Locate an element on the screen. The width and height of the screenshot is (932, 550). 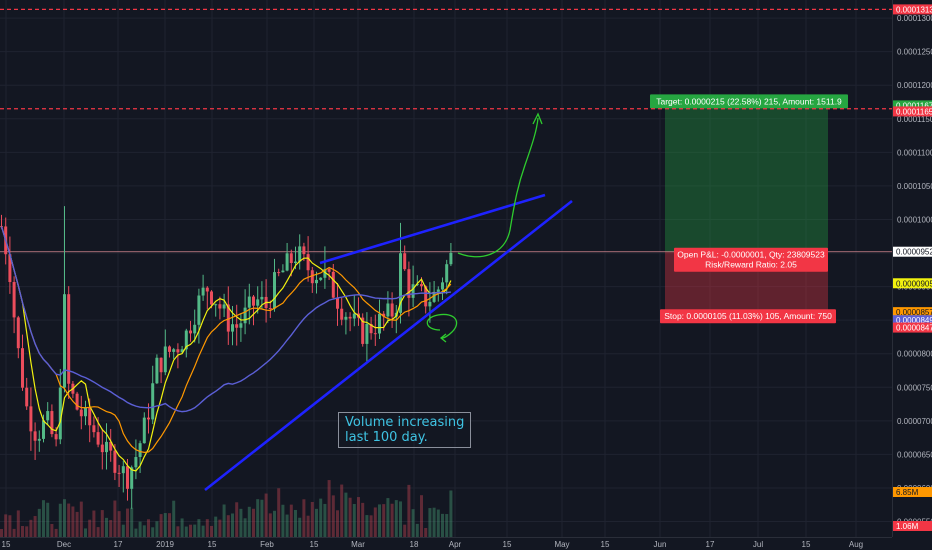
resistance-trendline is located at coordinates (432, 229).